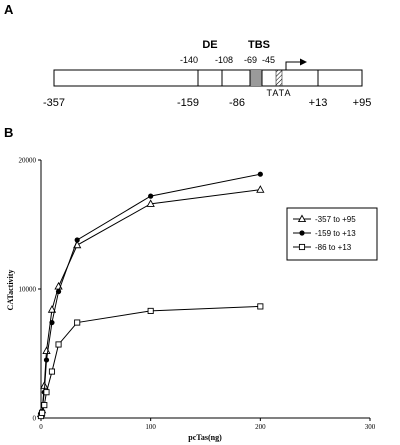 The height and width of the screenshot is (445, 400). What do you see at coordinates (268, 60) in the screenshot?
I see `pos-label-45: -45` at bounding box center [268, 60].